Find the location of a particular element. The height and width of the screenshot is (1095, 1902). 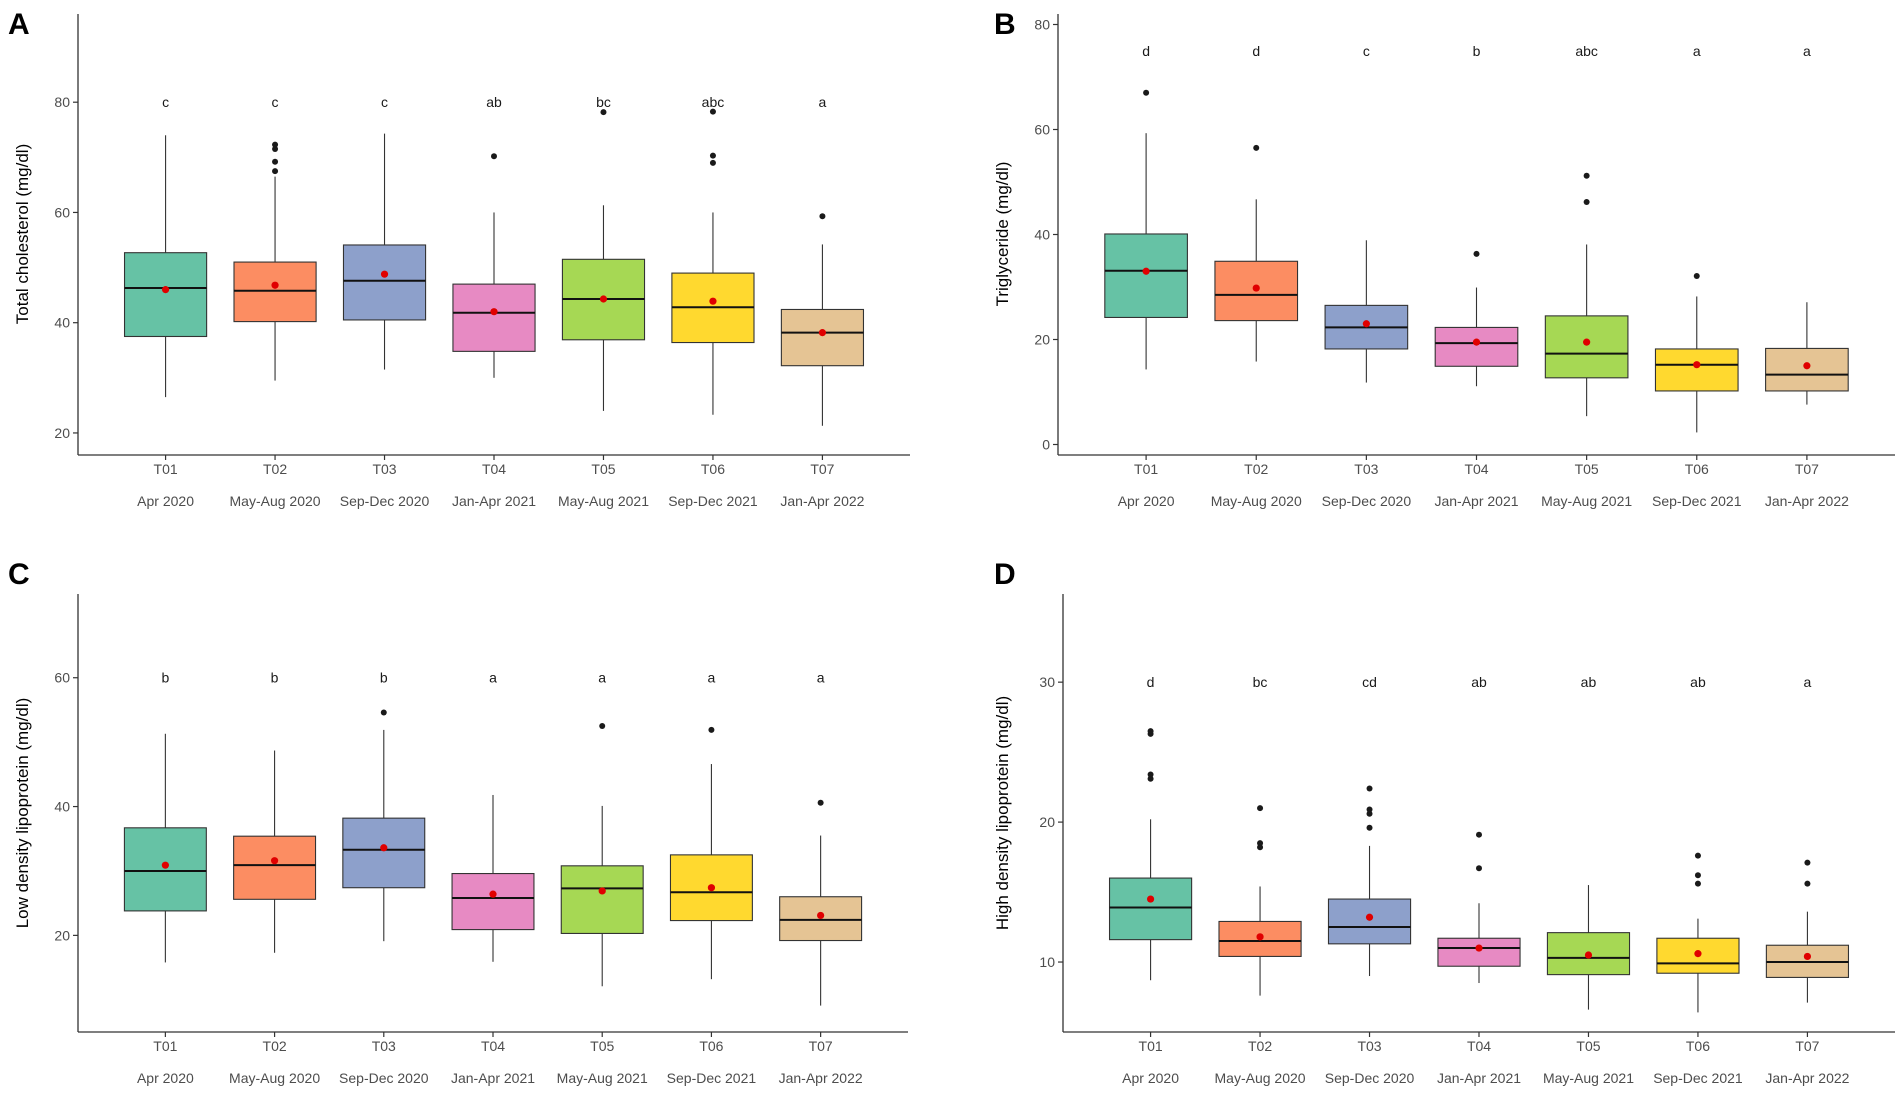

y-axis-label: High density lipoprotein (mg/dl) is located at coordinates (1002, 813).